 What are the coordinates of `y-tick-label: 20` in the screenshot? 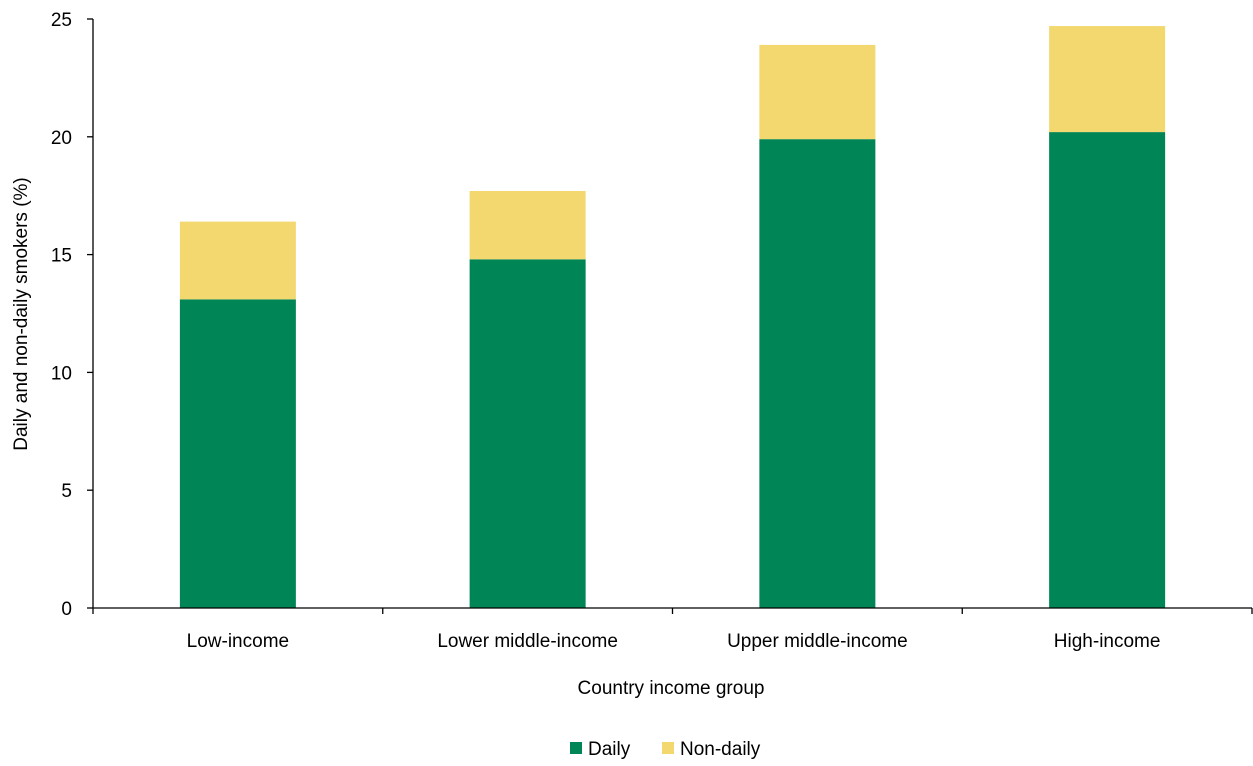 It's located at (61, 138).